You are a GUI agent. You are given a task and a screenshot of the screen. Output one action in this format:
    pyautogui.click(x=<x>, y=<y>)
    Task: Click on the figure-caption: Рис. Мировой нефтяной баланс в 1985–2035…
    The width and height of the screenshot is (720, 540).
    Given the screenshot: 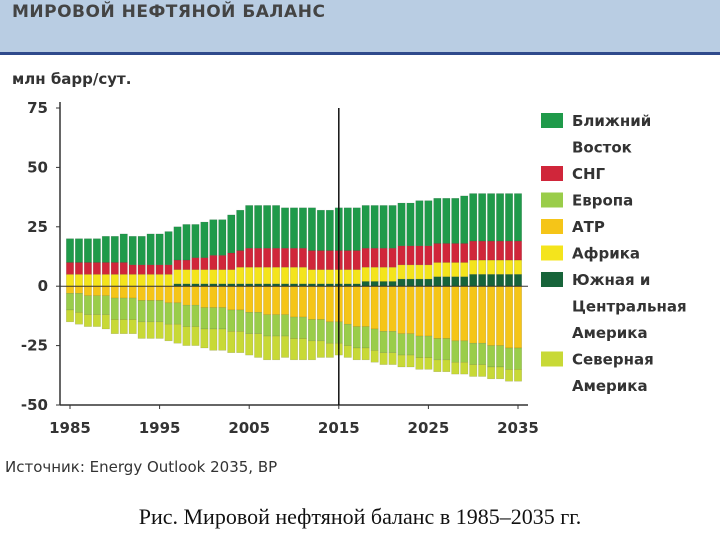 What is the action you would take?
    pyautogui.click(x=360, y=516)
    